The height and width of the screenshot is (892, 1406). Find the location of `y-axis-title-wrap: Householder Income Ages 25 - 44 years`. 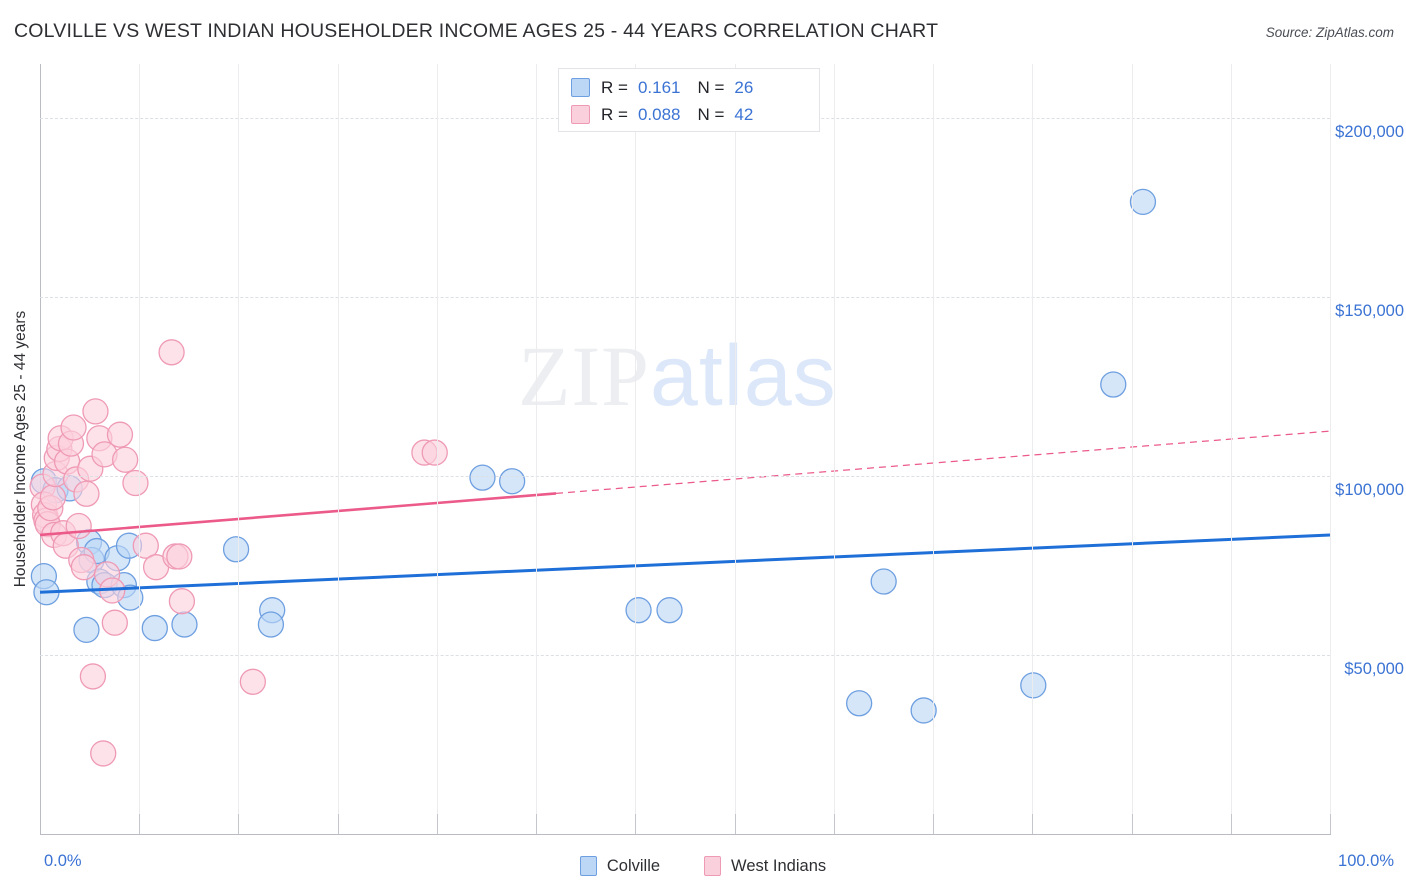

y-axis-title-wrap: Householder Income Ages 25 - 44 years is located at coordinates (26, 449).